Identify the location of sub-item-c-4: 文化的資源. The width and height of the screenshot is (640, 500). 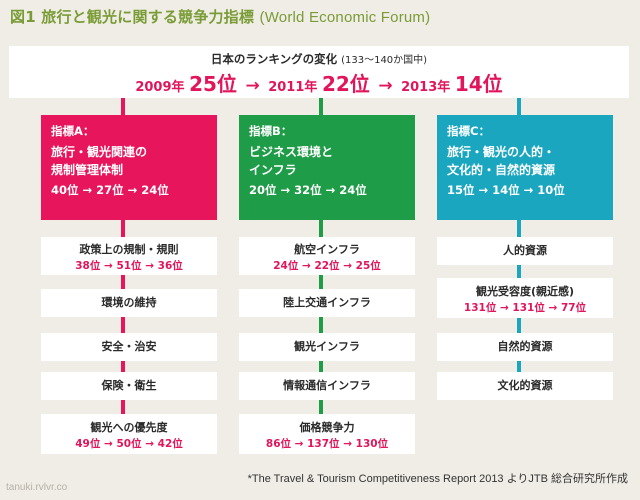
(525, 386).